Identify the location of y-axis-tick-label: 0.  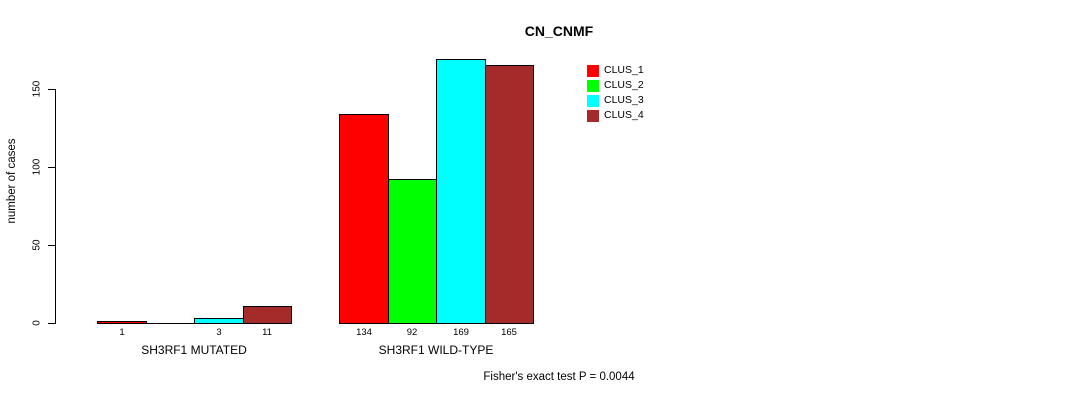
(37, 323).